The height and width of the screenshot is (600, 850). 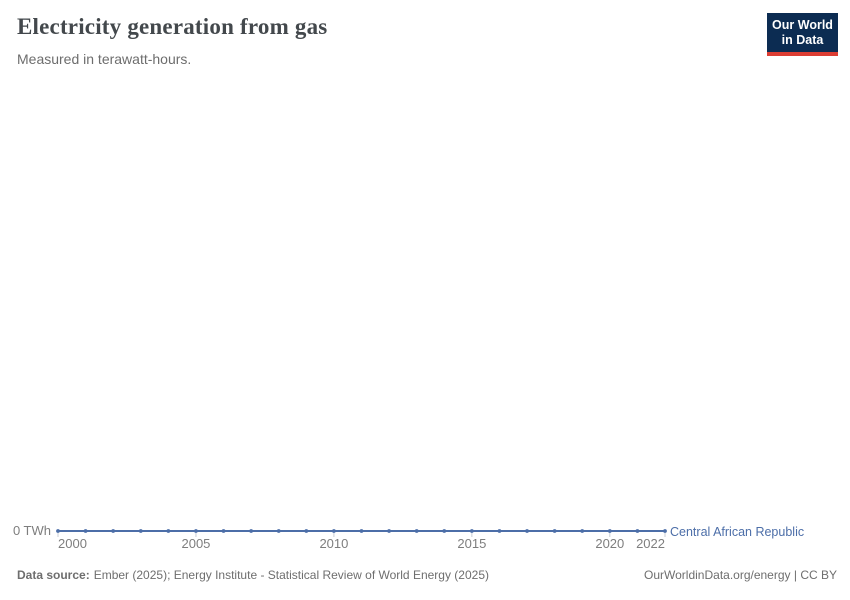 I want to click on data-point-2013, so click(x=416, y=531).